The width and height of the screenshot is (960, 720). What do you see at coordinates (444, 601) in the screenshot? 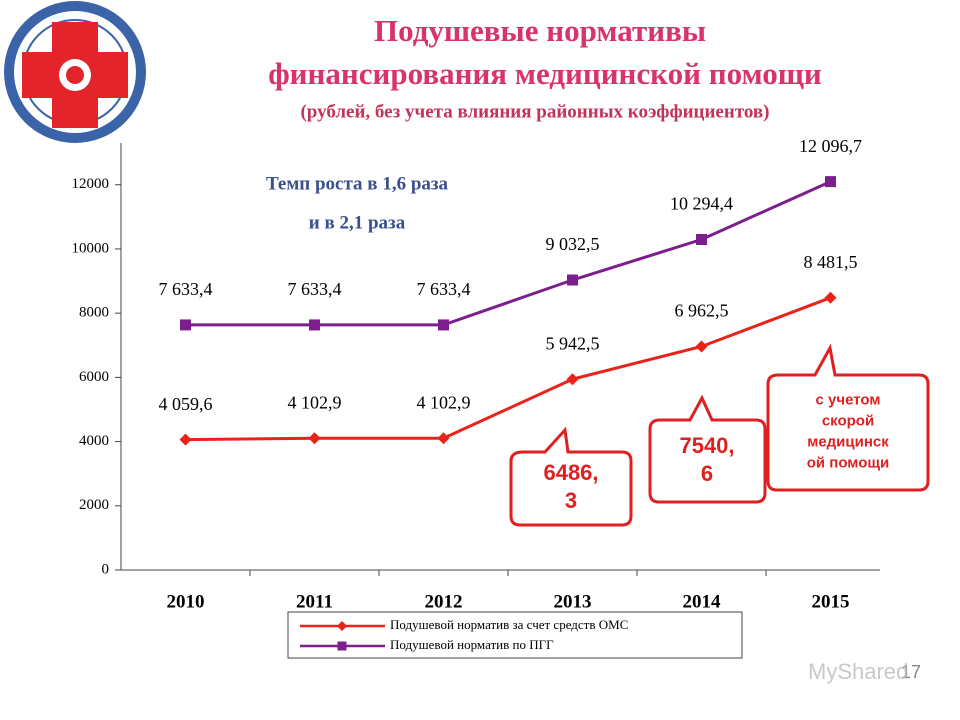
I see `x-tick-label: 2012` at bounding box center [444, 601].